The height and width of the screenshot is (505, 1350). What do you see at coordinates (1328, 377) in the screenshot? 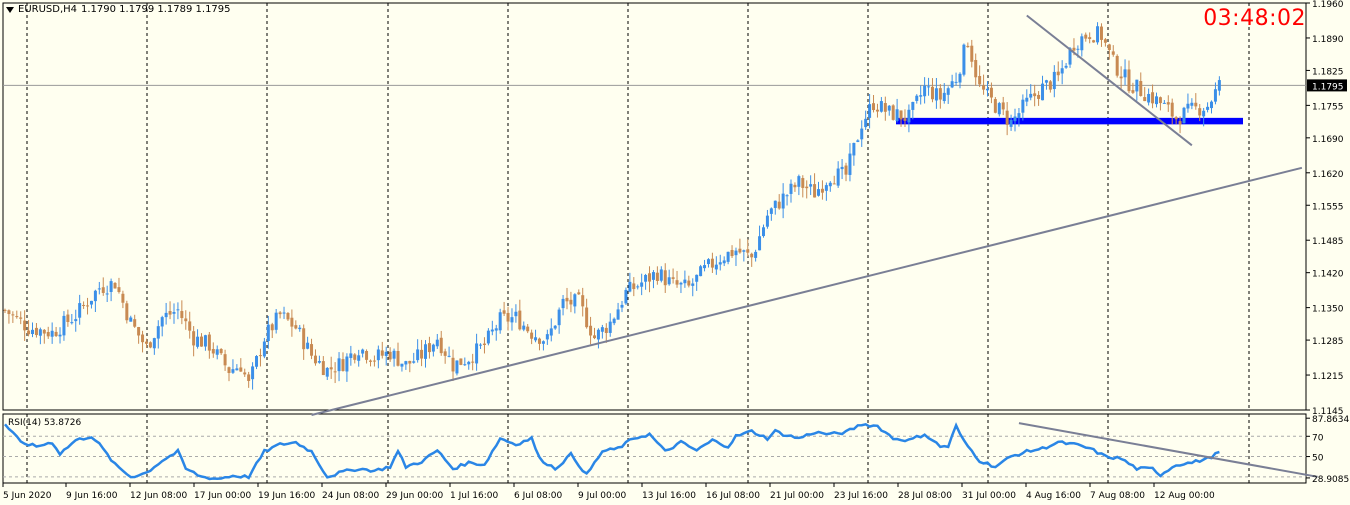
I see `y-tick-label: 1.1215` at bounding box center [1328, 377].